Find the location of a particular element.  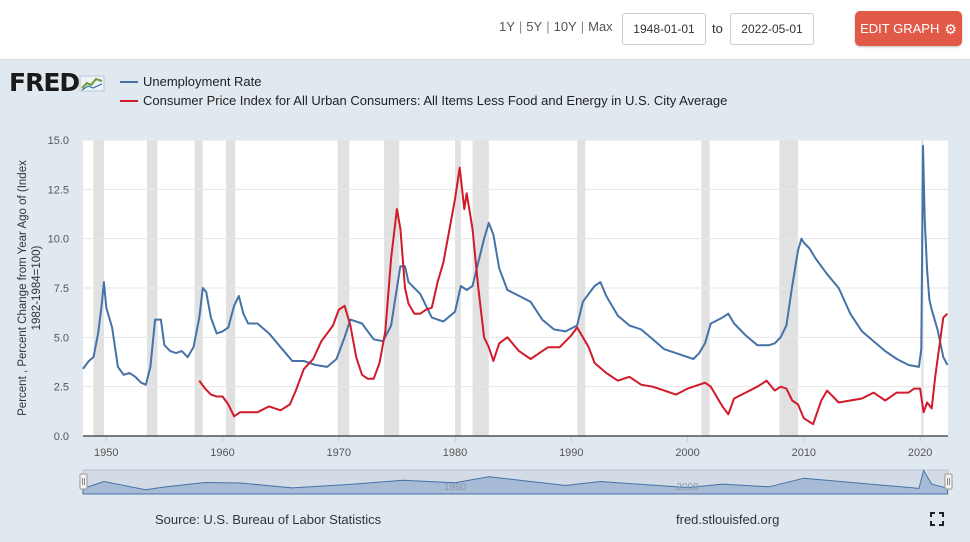

navigator-tick-label: 1980 is located at coordinates (455, 487).